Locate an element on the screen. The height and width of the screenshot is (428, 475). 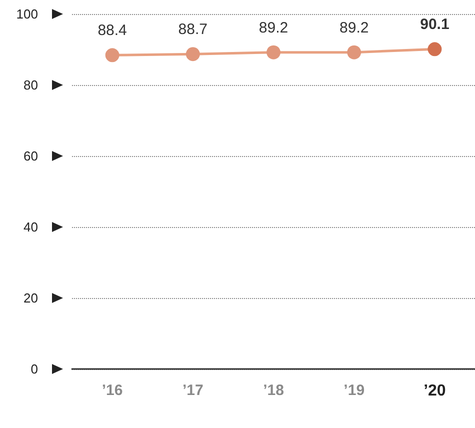
y-tick-label: 0 is located at coordinates (34, 369).